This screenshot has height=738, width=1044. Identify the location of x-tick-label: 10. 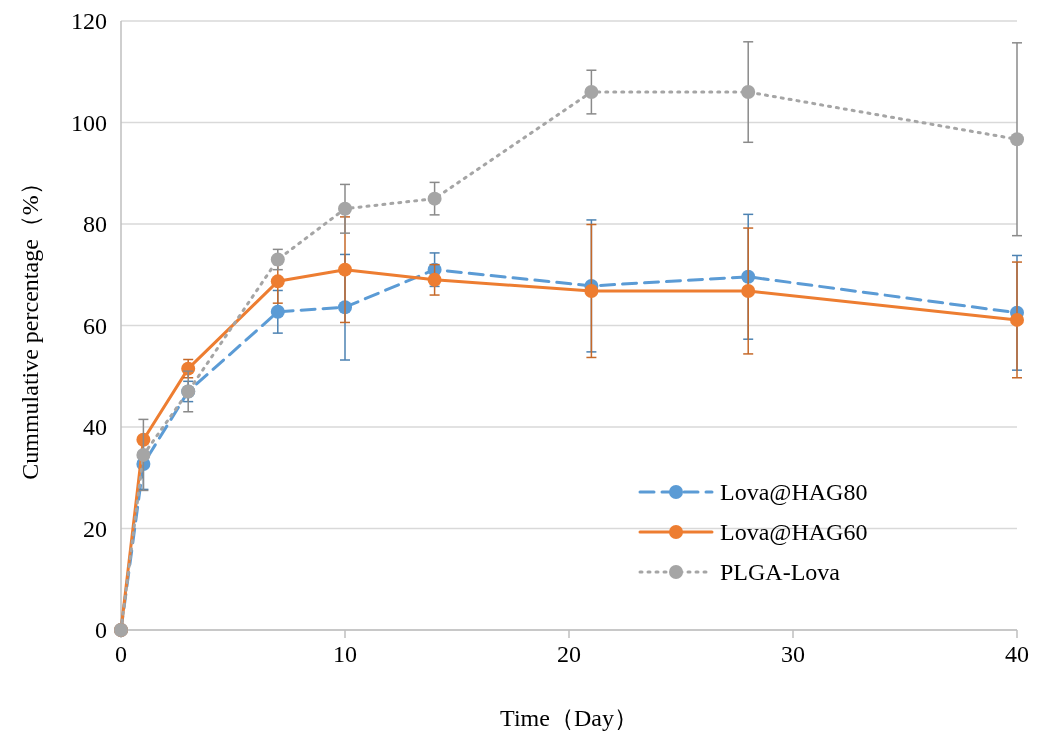
(345, 654).